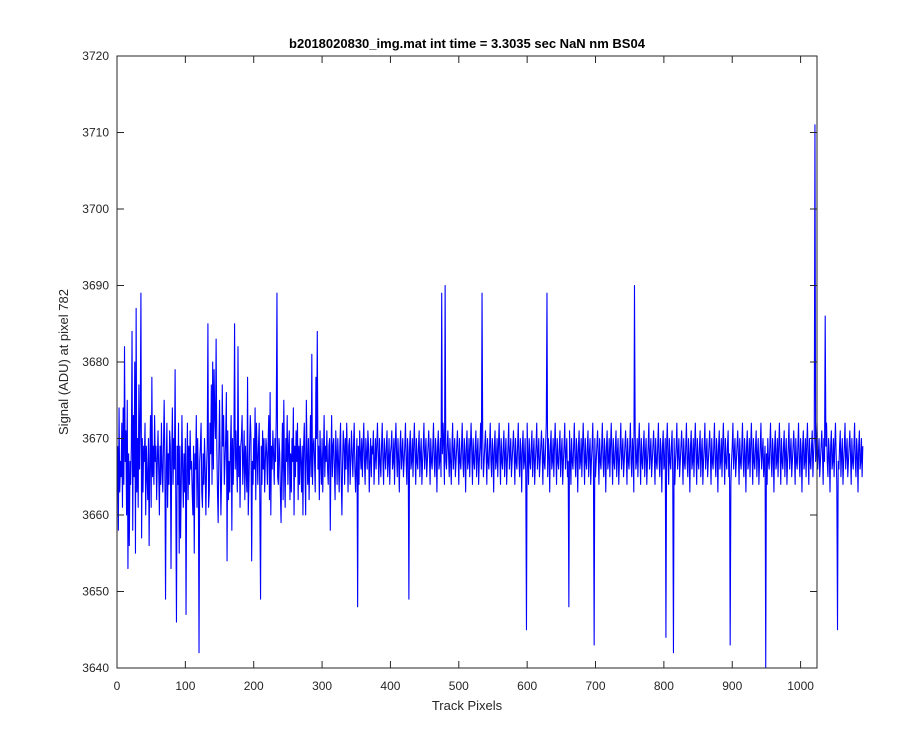 The image size is (900, 755). Describe the element at coordinates (664, 686) in the screenshot. I see `x-tick-label: 800` at that location.